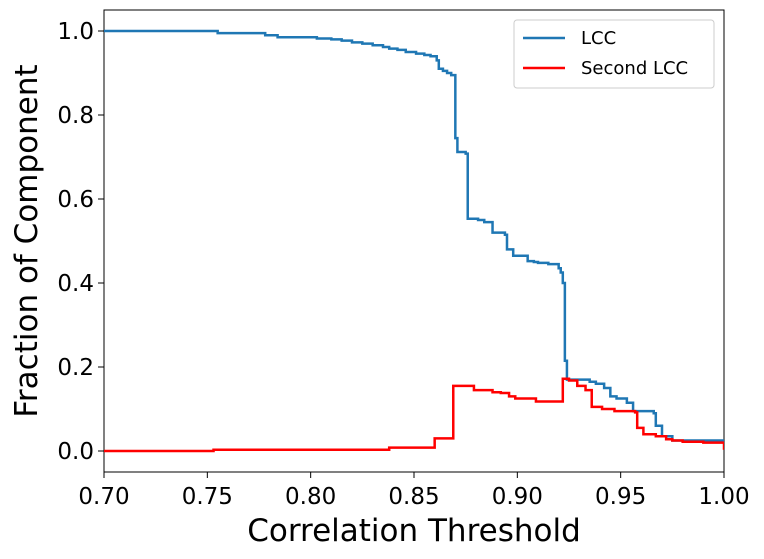 This screenshot has width=764, height=559. I want to click on y-tick-label: 0.8, so click(75, 116).